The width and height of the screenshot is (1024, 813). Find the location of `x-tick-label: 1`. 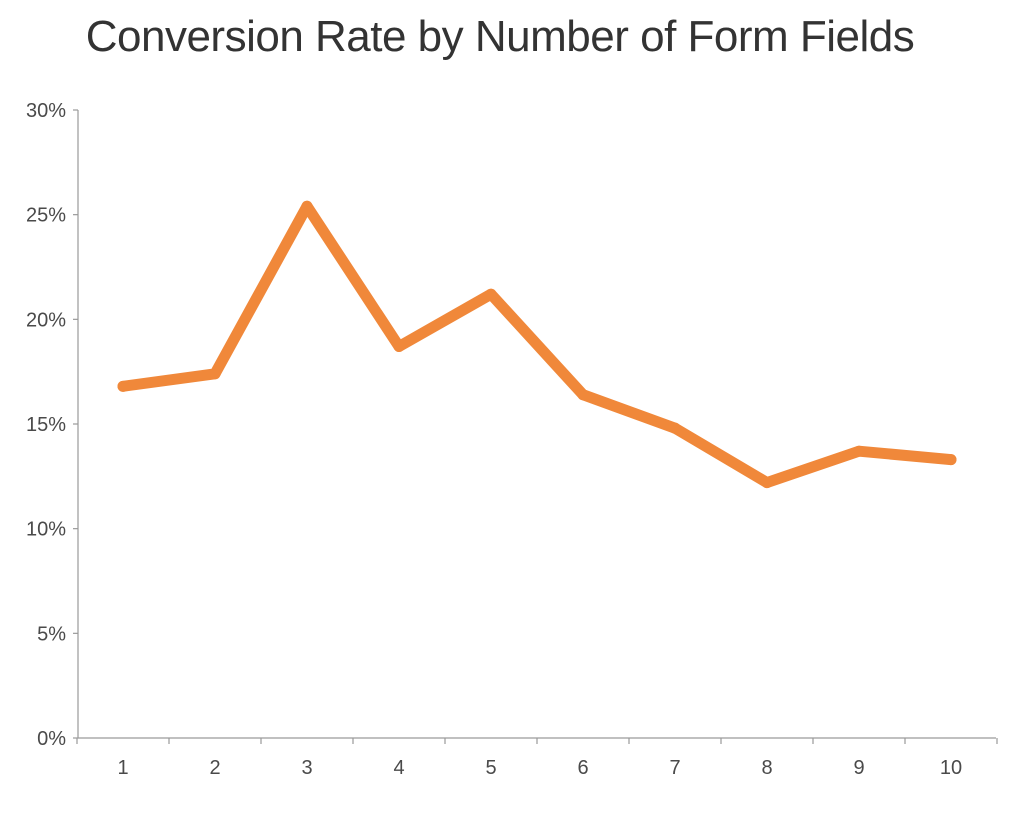

x-tick-label: 1 is located at coordinates (122, 768).